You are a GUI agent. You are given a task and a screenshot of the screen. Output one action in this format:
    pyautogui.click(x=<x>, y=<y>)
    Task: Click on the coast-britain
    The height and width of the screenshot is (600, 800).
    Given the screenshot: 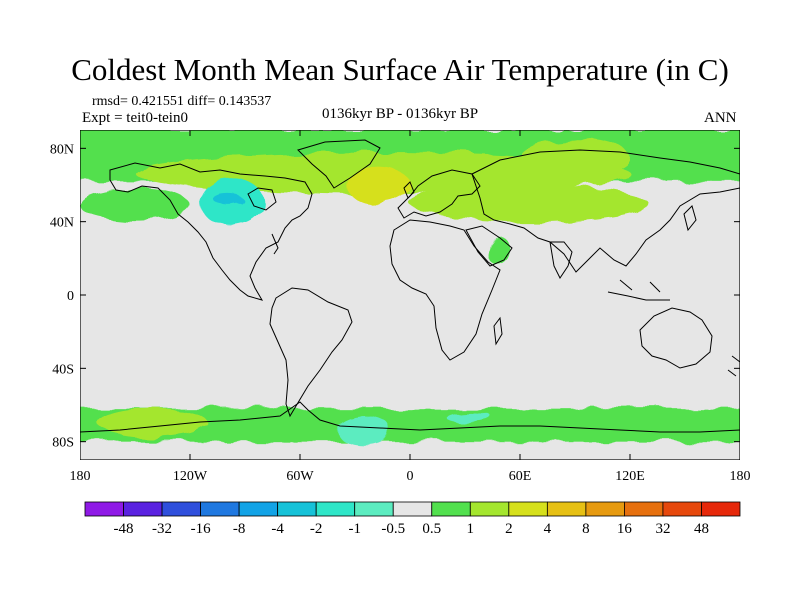 What is the action you would take?
    pyautogui.click(x=409, y=190)
    